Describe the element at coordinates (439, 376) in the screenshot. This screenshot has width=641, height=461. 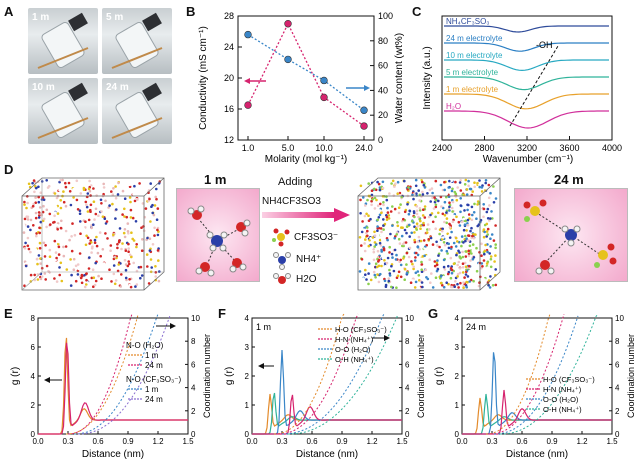
I see `y-axis-label: g (r)` at that location.